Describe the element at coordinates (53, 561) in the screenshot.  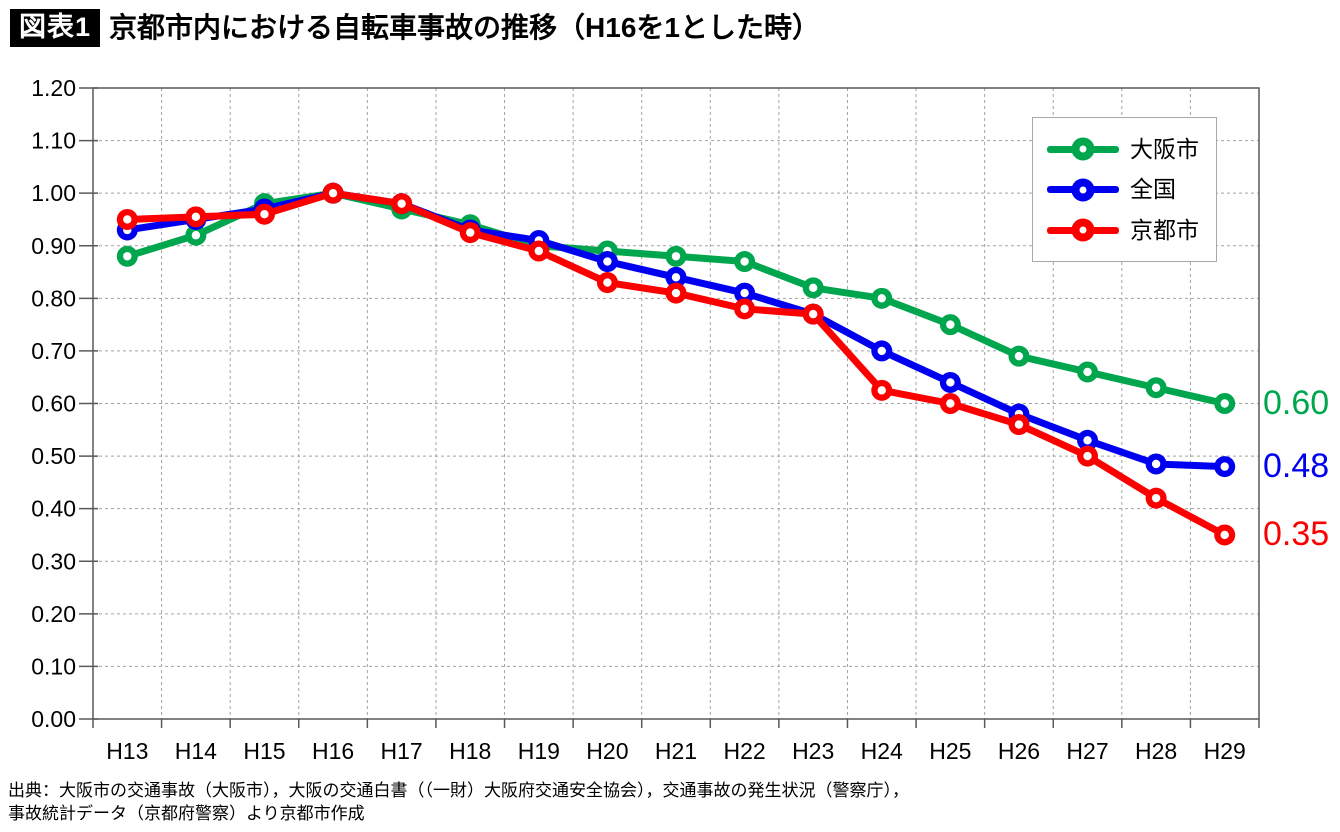
I see `y-axis-tick-label: 0.30` at that location.